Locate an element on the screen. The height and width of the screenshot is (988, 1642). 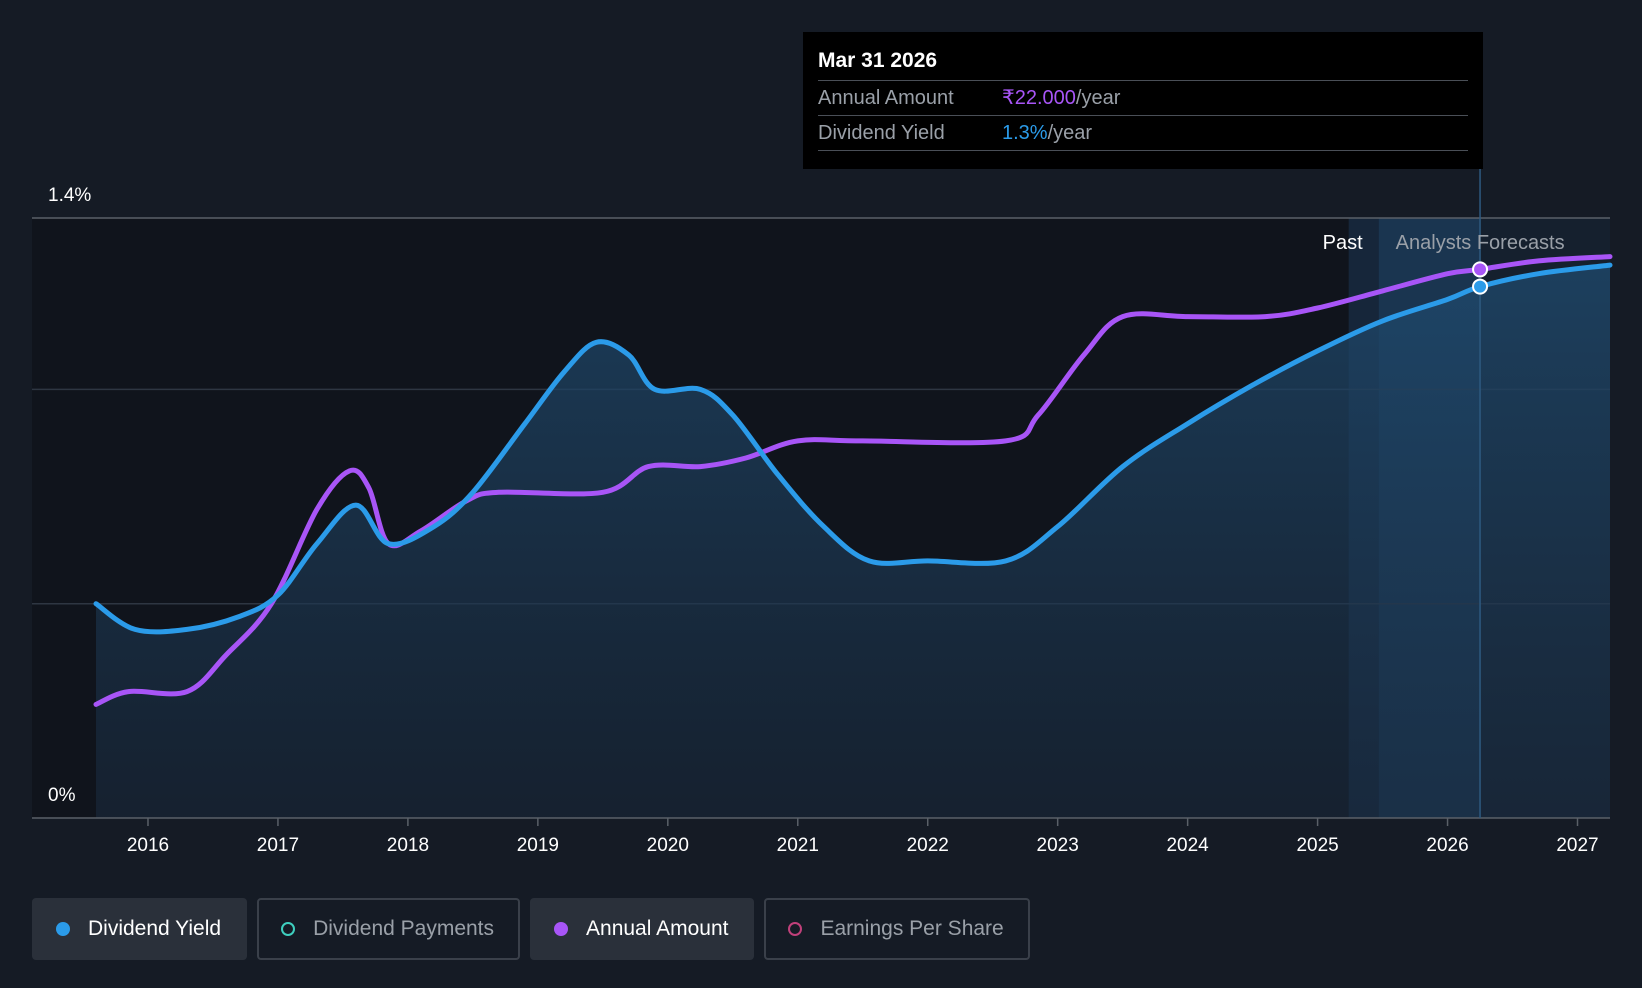
x-tick-label: 2020 is located at coordinates (668, 845).